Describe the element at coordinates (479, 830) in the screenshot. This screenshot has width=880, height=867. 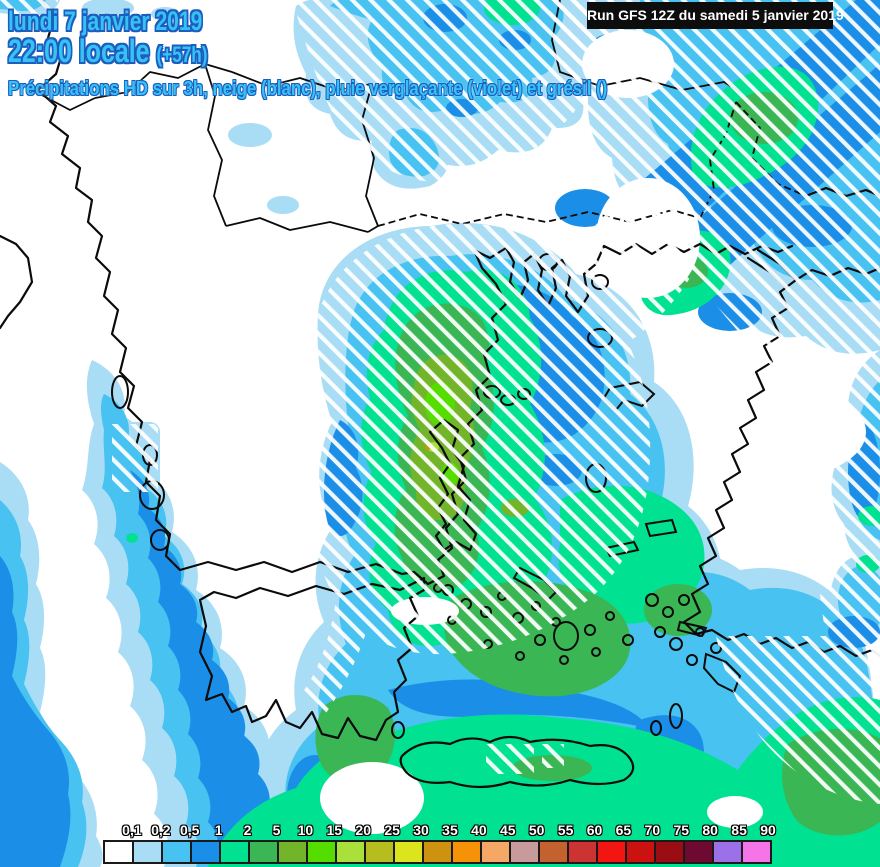
I see `colorbar-label: 40` at that location.